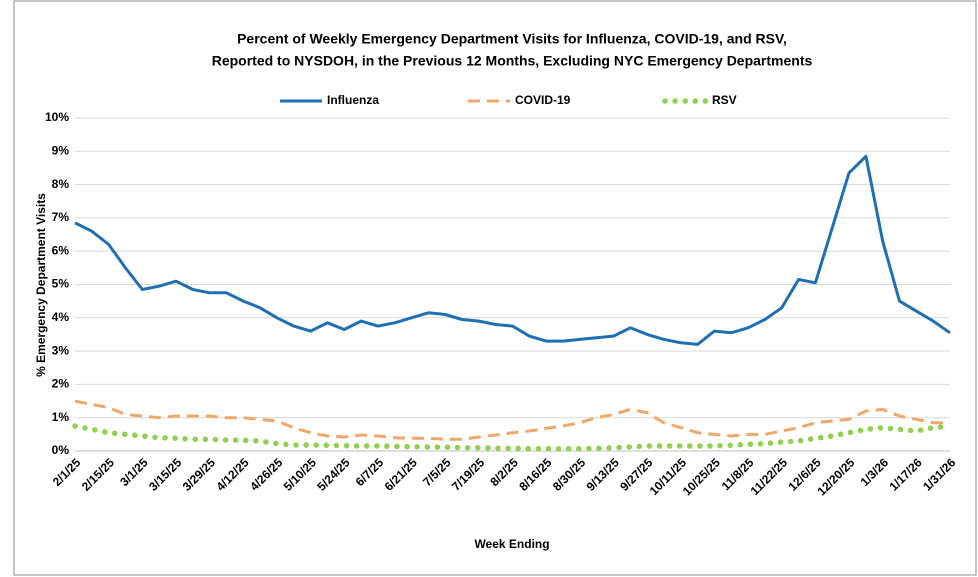 Image resolution: width=978 pixels, height=577 pixels. Describe the element at coordinates (61, 250) in the screenshot. I see `y-tick-label: 6%` at that location.